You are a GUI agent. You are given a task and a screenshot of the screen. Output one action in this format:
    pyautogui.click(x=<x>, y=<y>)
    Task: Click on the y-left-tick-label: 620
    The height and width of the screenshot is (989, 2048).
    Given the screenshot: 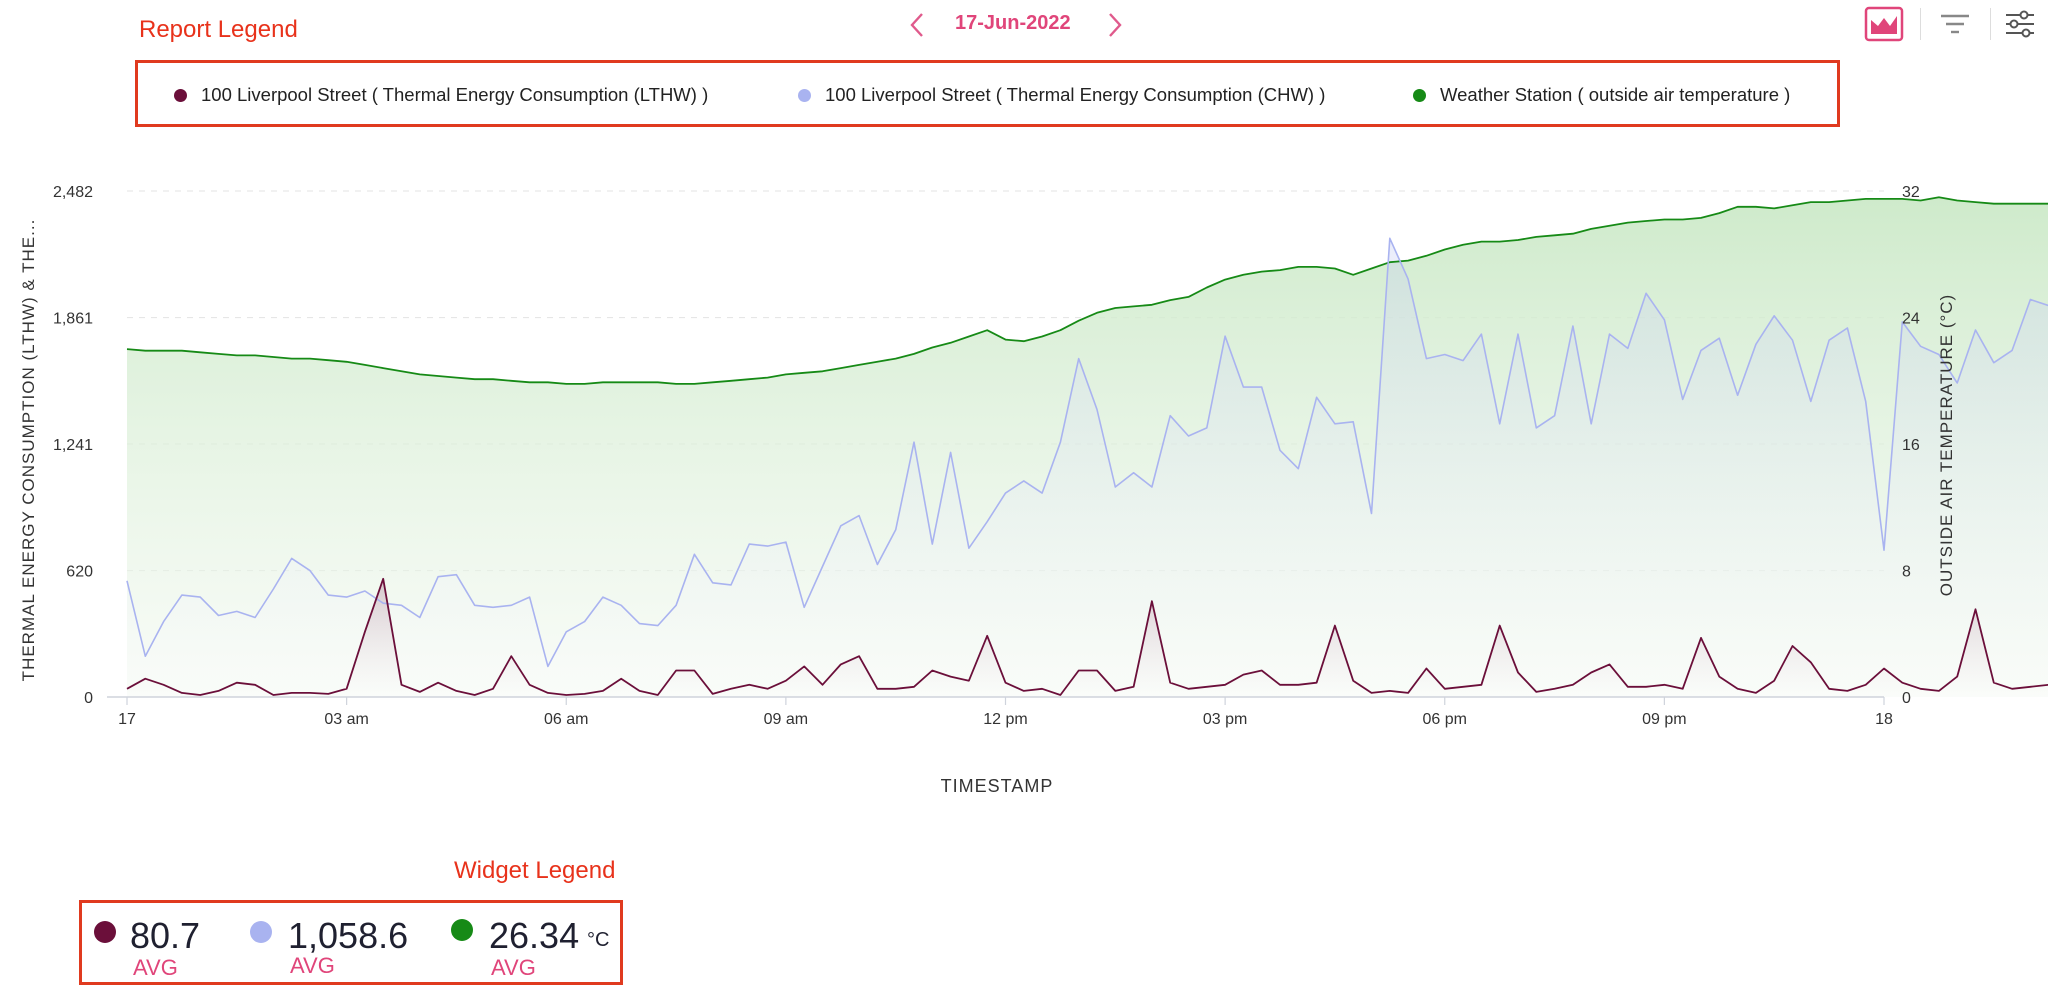 What is the action you would take?
    pyautogui.click(x=79, y=572)
    